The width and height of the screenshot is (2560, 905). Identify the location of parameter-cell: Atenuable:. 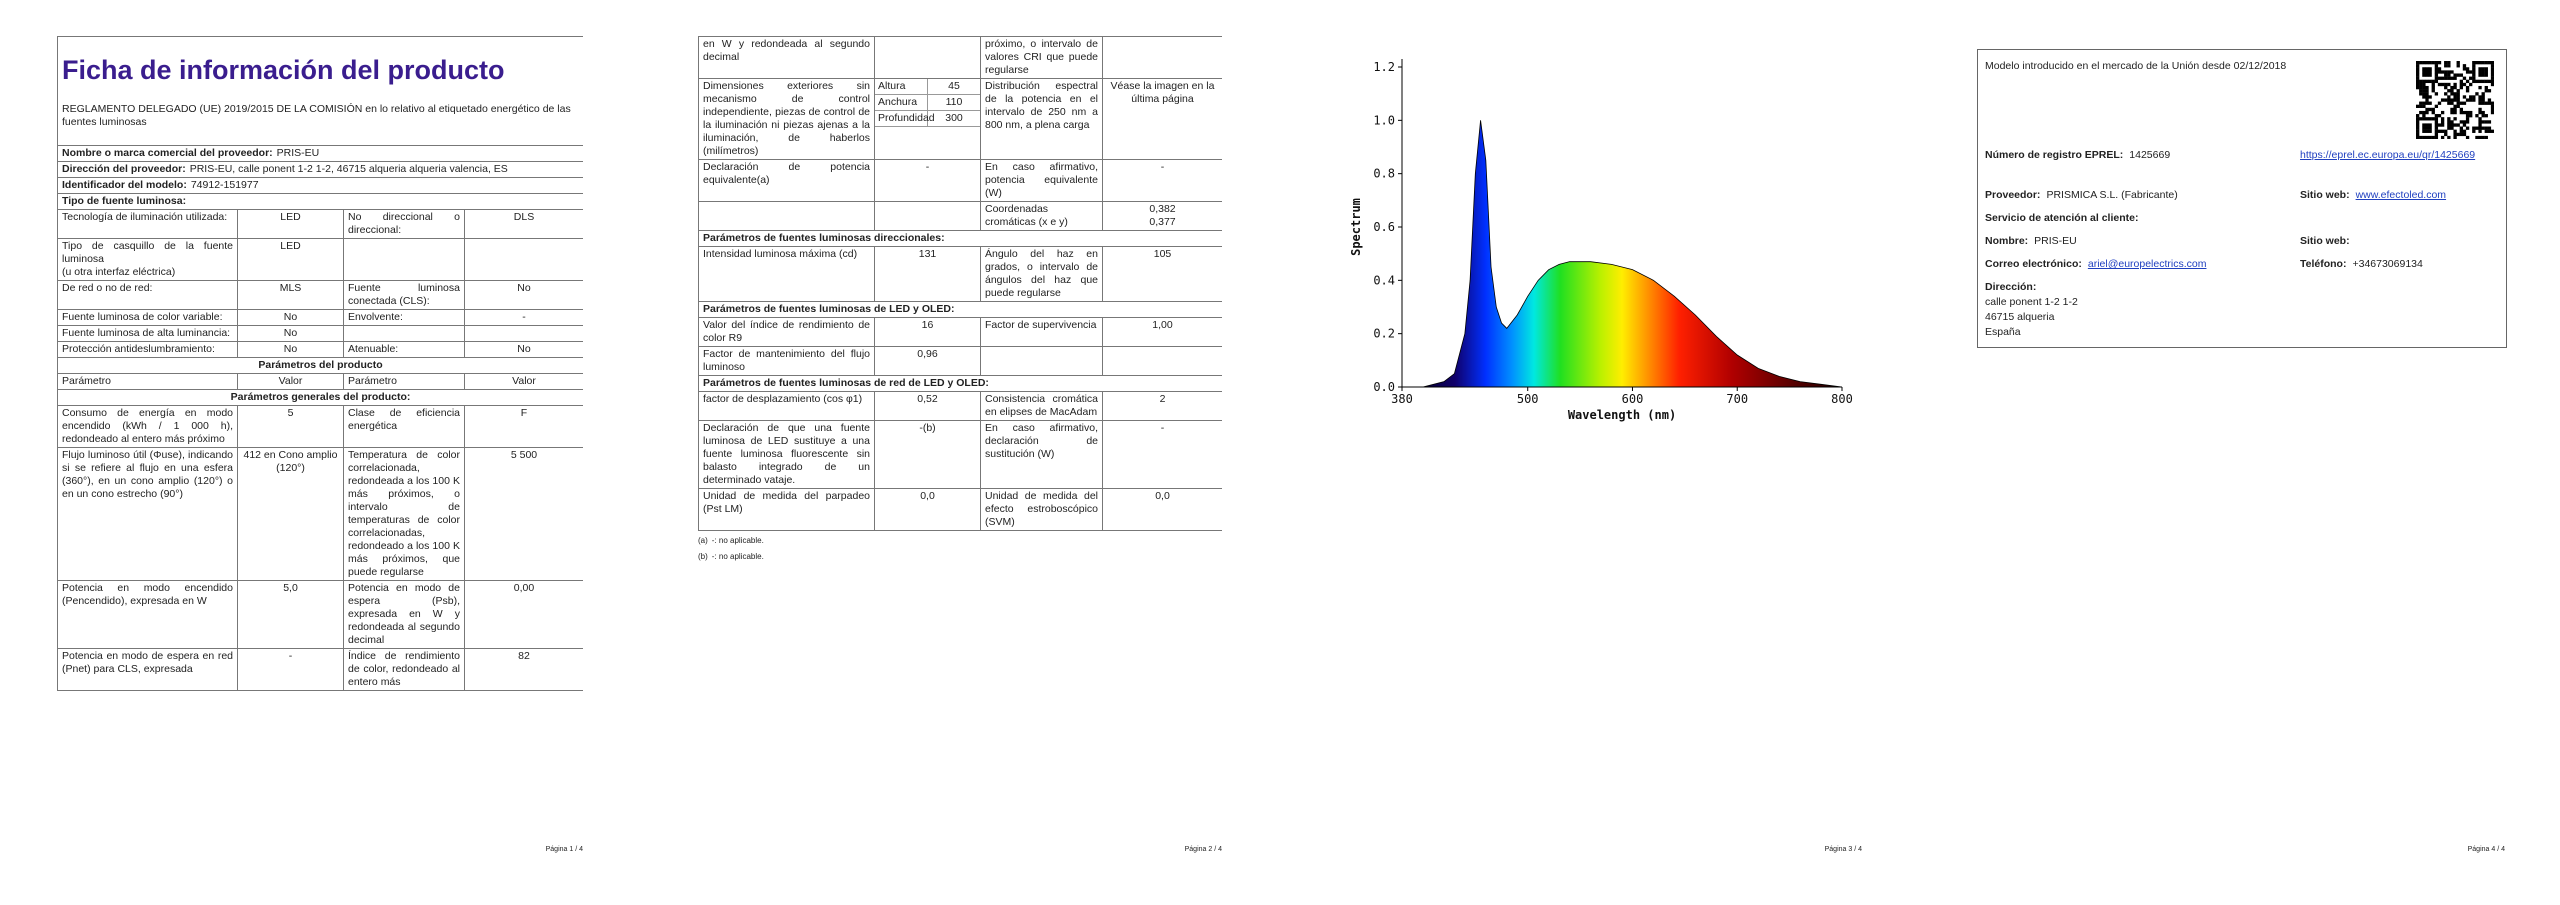
(404, 349).